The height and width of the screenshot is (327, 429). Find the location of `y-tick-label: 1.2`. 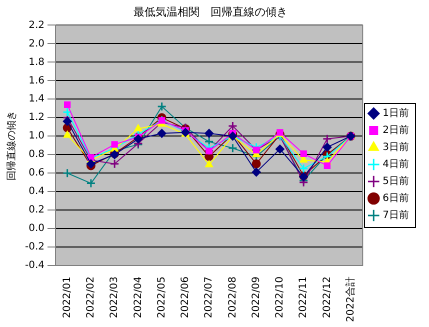

y-tick-label: 1.2 is located at coordinates (36, 118).